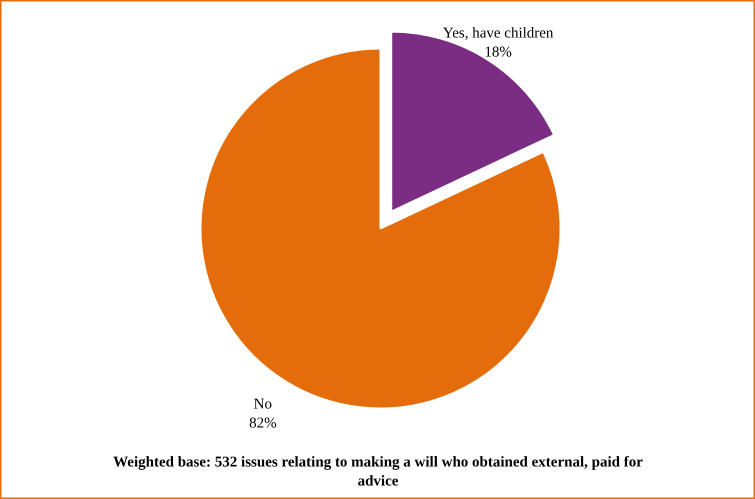 The height and width of the screenshot is (499, 755). What do you see at coordinates (498, 33) in the screenshot?
I see `slice-label: Yes, have children` at bounding box center [498, 33].